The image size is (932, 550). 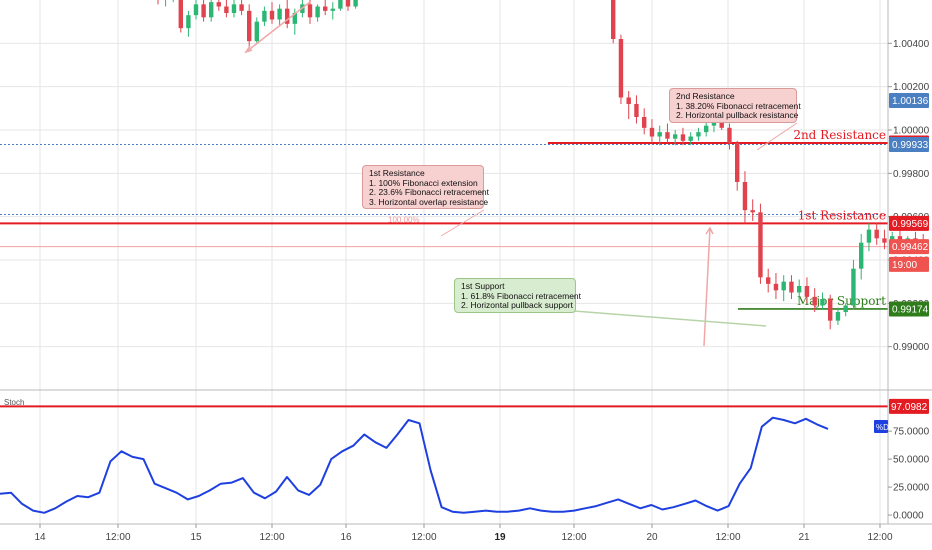 I want to click on note-line: 2nd Resistance, so click(x=705, y=96).